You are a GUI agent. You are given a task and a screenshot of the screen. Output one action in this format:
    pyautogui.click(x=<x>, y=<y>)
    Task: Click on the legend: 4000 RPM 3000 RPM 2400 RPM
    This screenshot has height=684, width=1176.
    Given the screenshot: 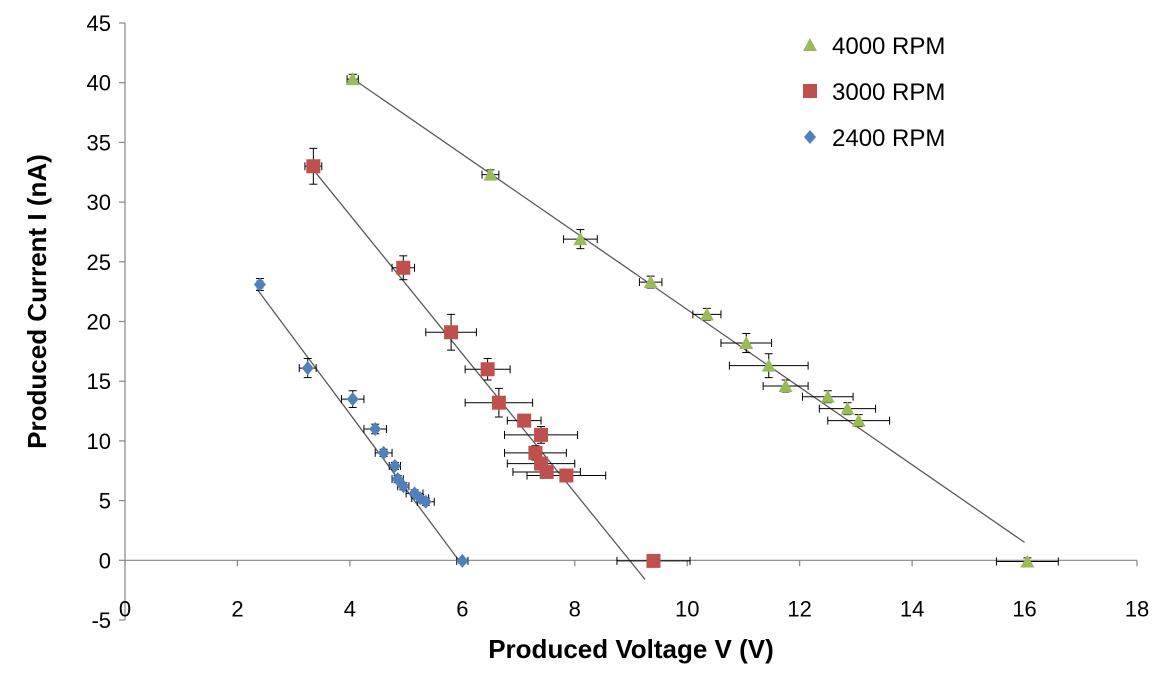 What is the action you would take?
    pyautogui.click(x=874, y=92)
    